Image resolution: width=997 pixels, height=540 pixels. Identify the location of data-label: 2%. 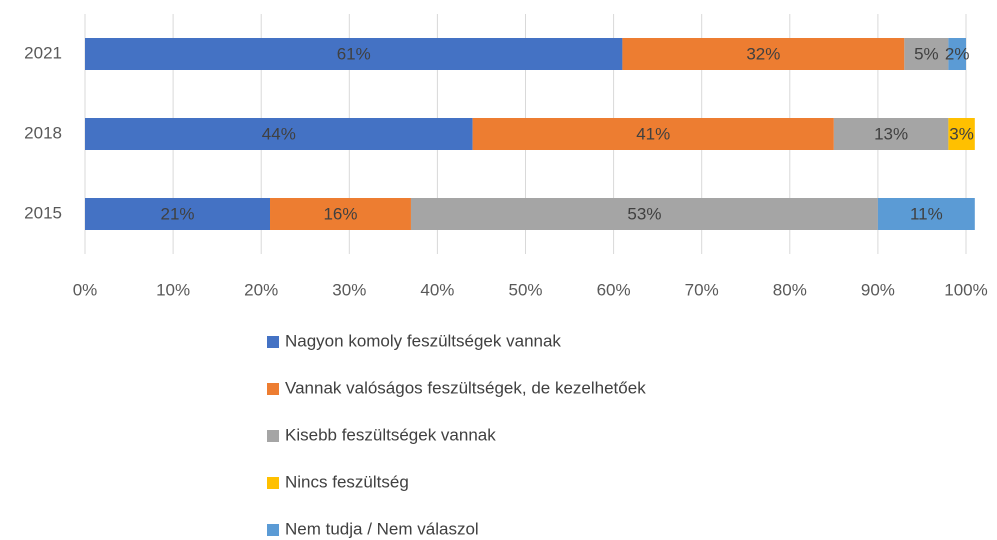
(957, 53).